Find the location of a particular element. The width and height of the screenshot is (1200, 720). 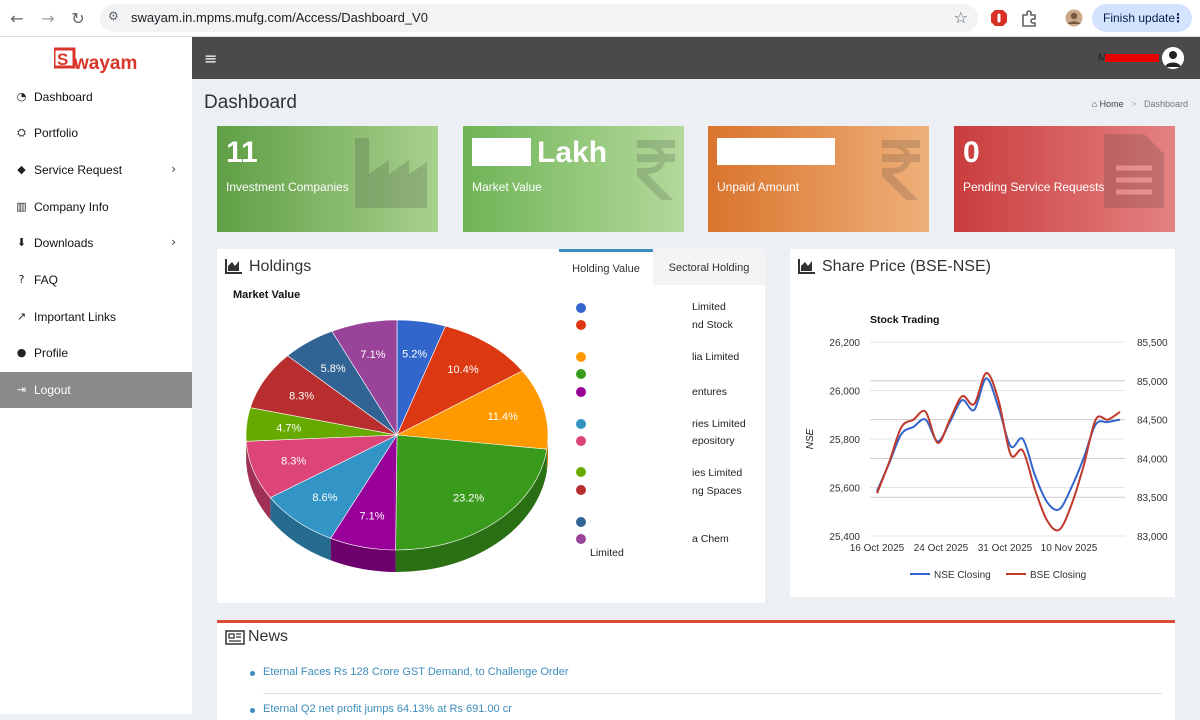

legend-label: nd Stock is located at coordinates (712, 325).